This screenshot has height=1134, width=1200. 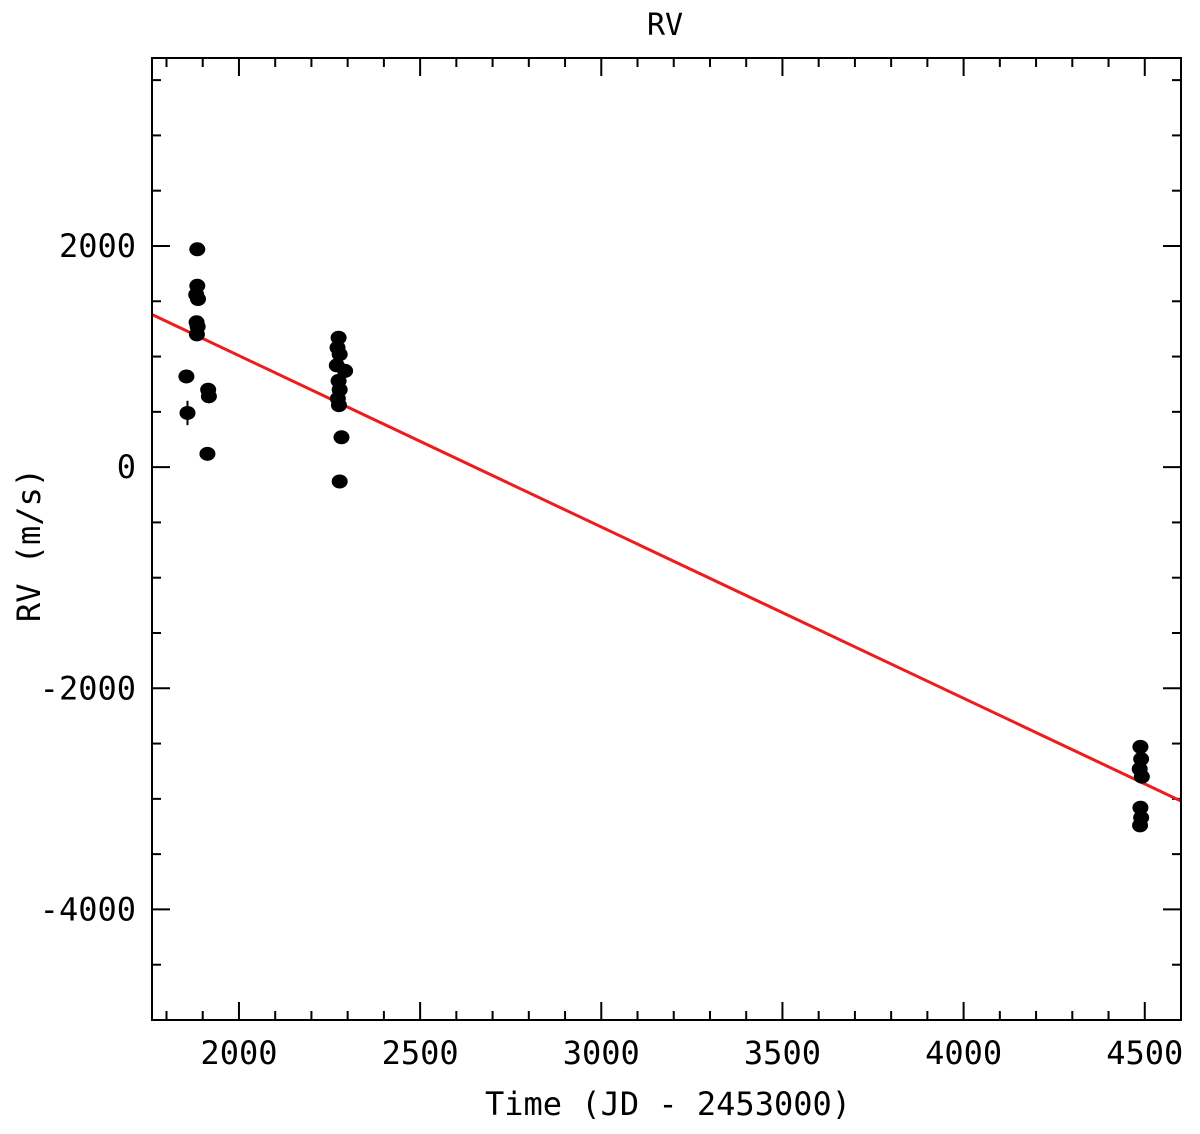 What do you see at coordinates (1144, 1053) in the screenshot?
I see `x-tick-label: 4500` at bounding box center [1144, 1053].